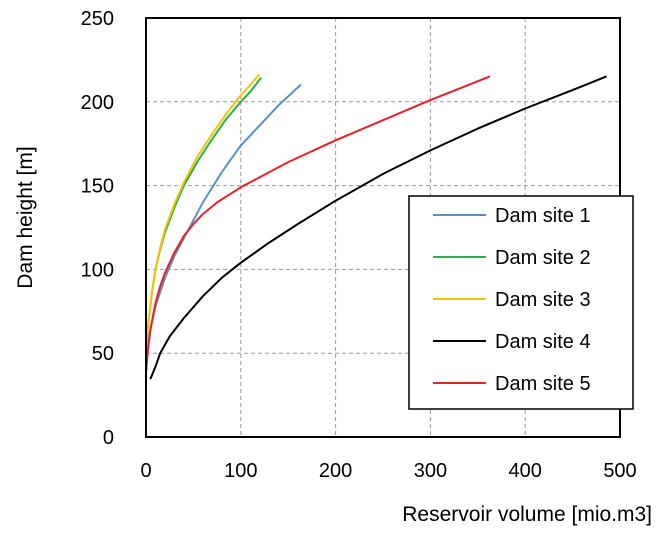  Describe the element at coordinates (543, 384) in the screenshot. I see `legend-entry-label: Dam site 5` at that location.